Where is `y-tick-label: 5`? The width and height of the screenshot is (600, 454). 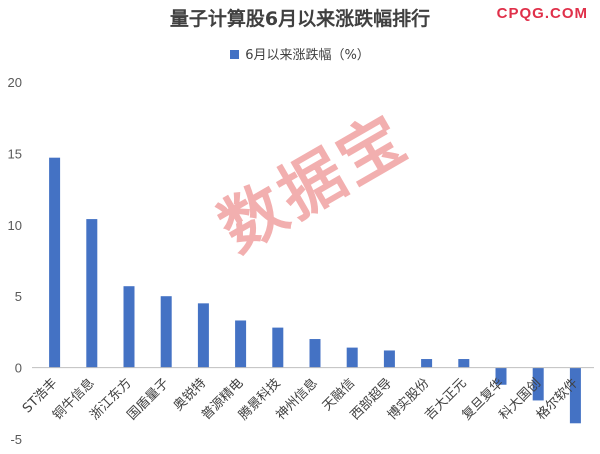
y-tick-label: 5 is located at coordinates (18, 296).